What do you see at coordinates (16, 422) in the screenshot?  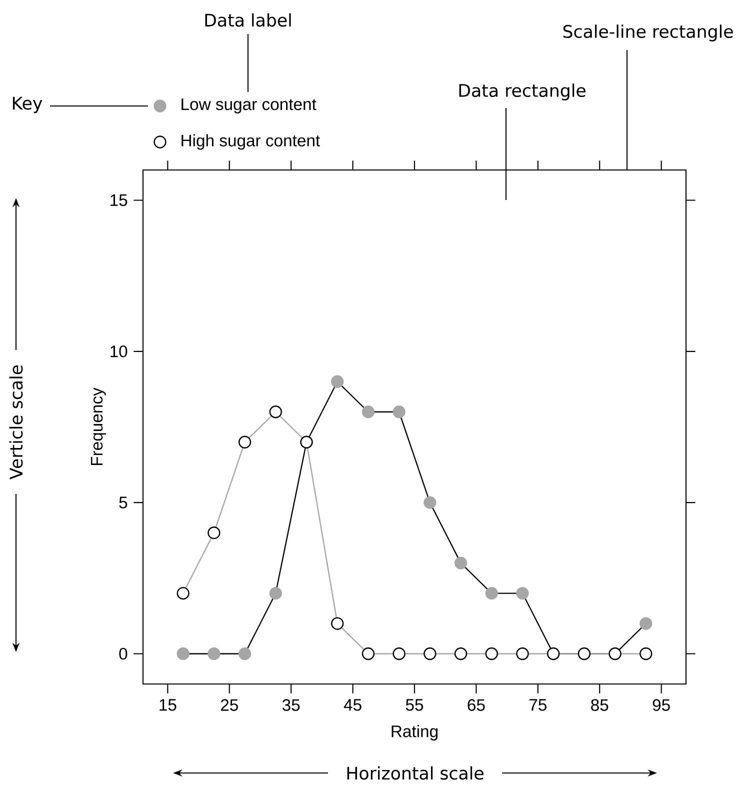 I see `text: Verticle scale` at bounding box center [16, 422].